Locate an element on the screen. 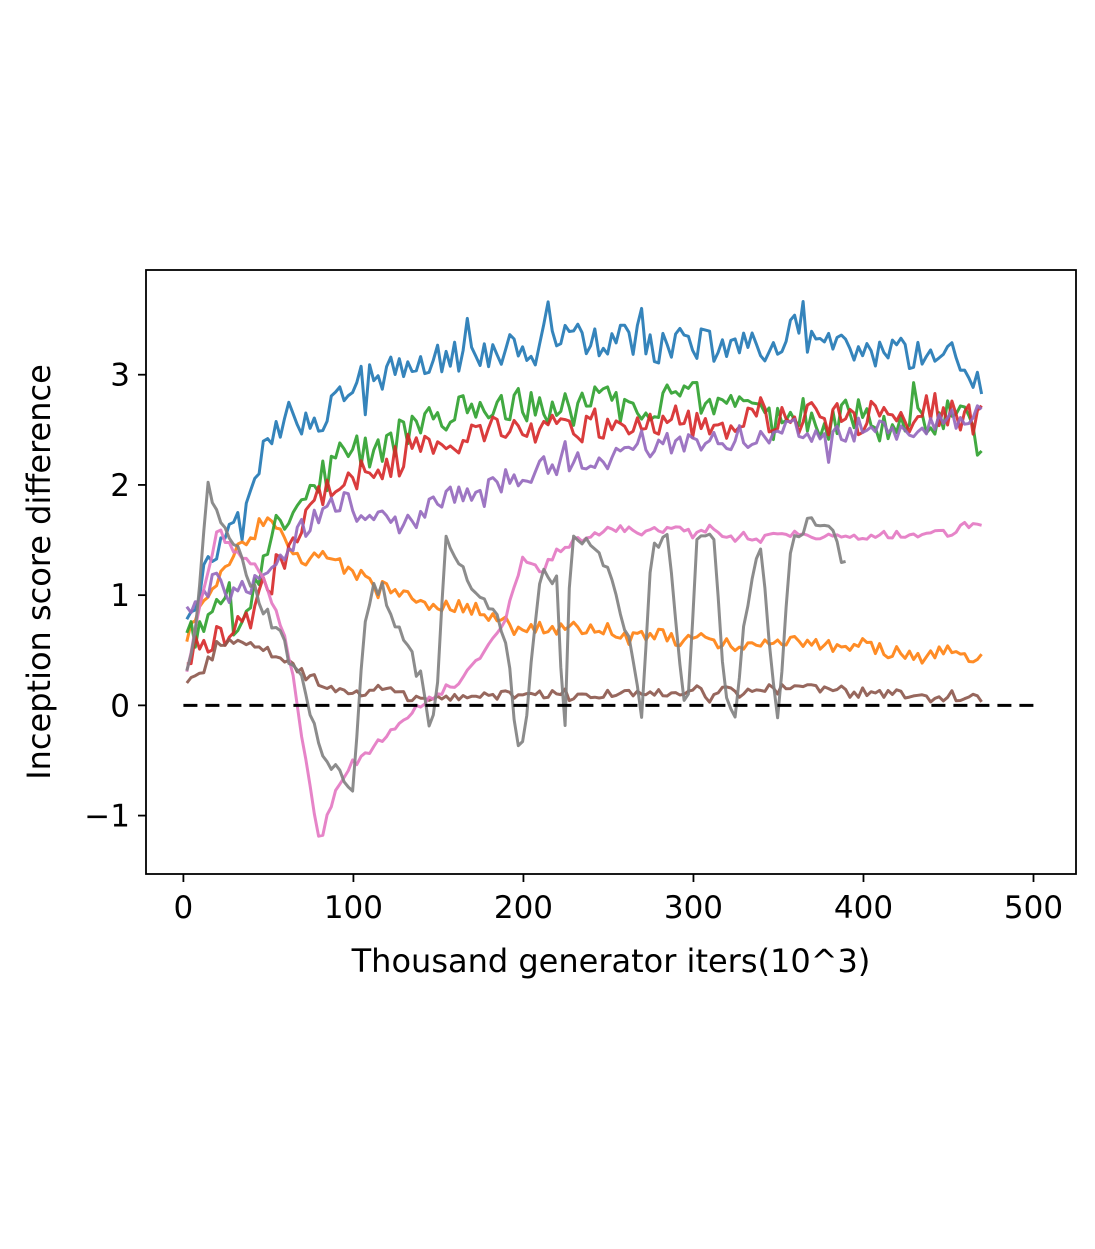  y-tick-label: −1 is located at coordinates (107, 817).